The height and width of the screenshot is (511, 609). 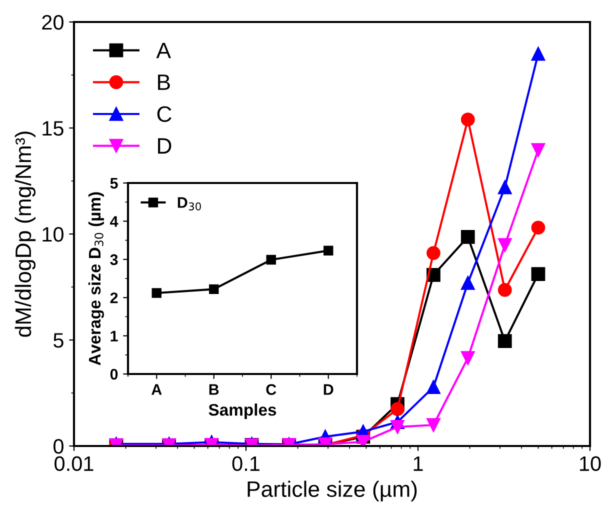 I want to click on y-tick-label: 3, so click(x=114, y=260).